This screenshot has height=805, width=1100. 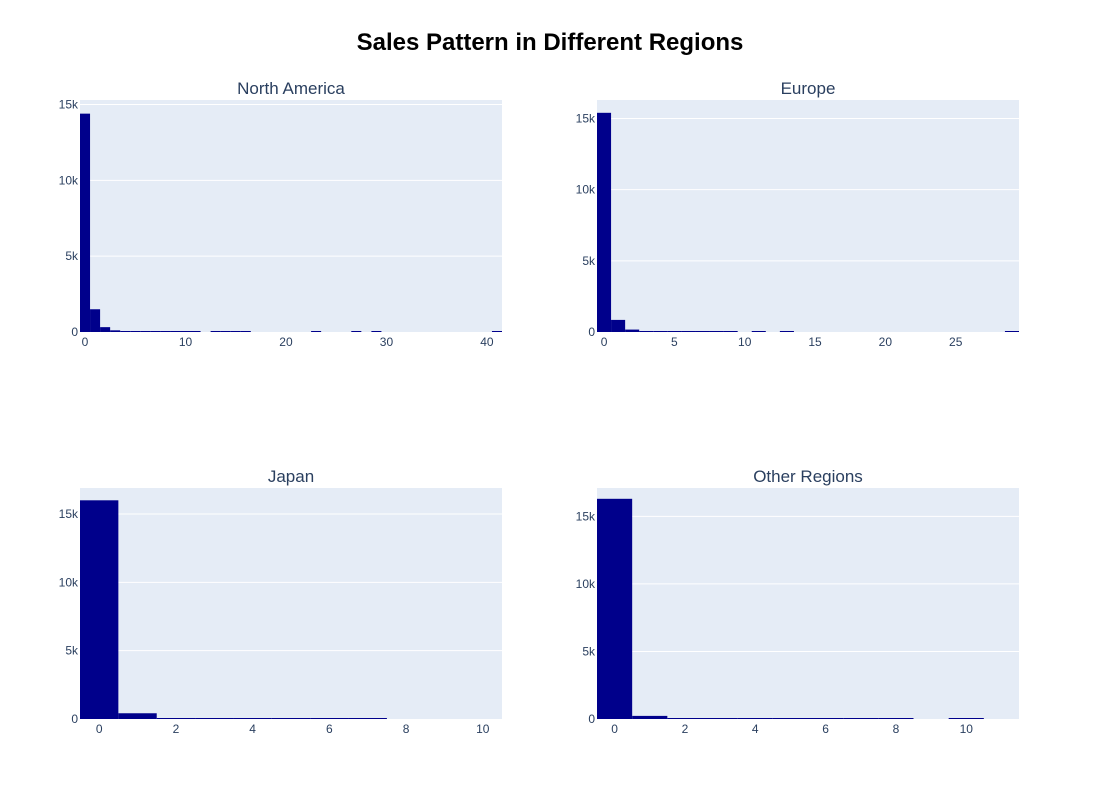 What do you see at coordinates (550, 42) in the screenshot?
I see `figure-title: Sales Pattern in Different Regions` at bounding box center [550, 42].